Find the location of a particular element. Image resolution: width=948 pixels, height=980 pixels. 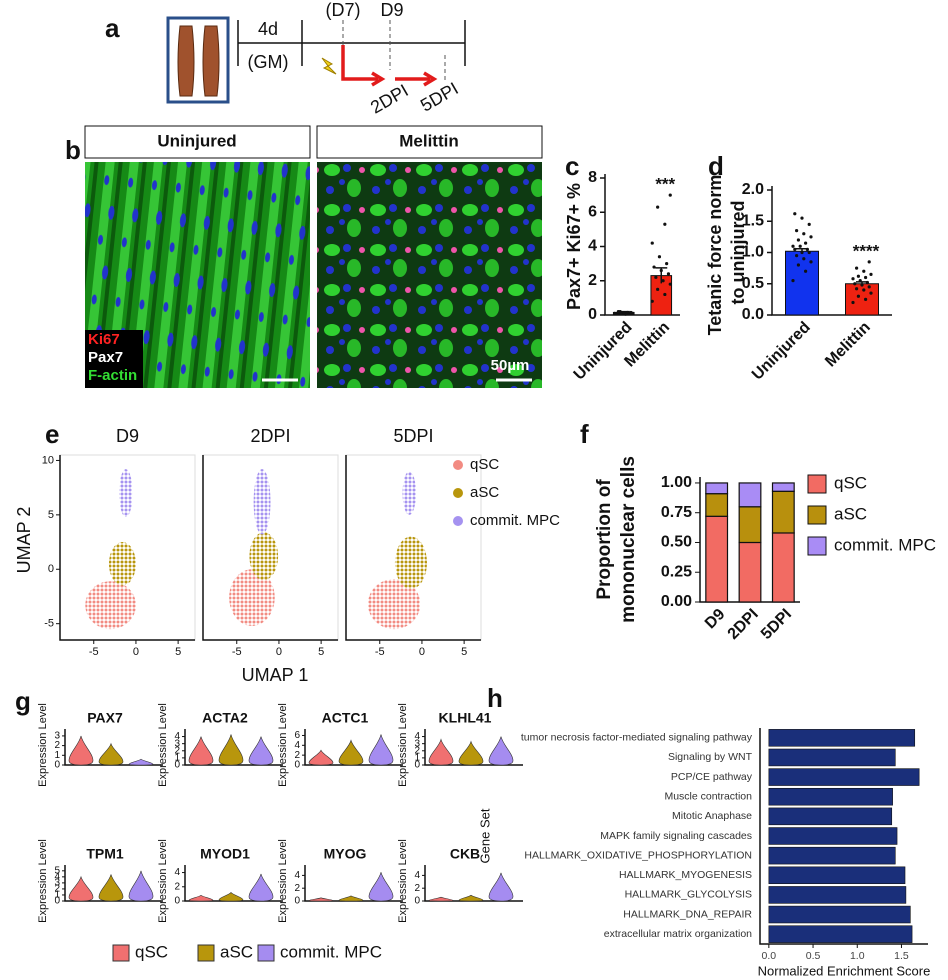

y-tick-label: 10 is located at coordinates (48, 460).